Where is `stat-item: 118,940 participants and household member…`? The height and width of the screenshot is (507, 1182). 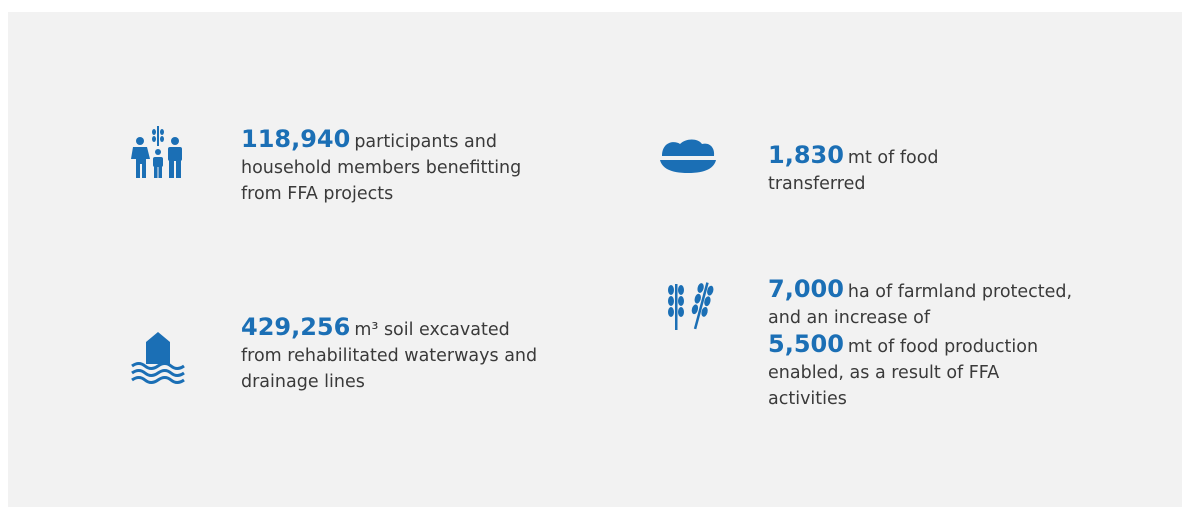 stat-item: 118,940 participants and household member… is located at coordinates (391, 166).